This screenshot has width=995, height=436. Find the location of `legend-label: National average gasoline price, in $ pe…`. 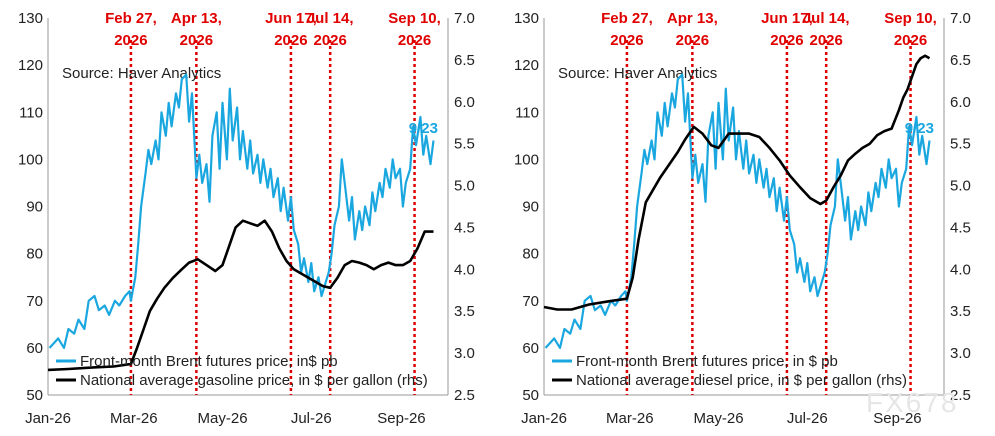

legend-label: National average gasoline price, in $ pe… is located at coordinates (254, 380).